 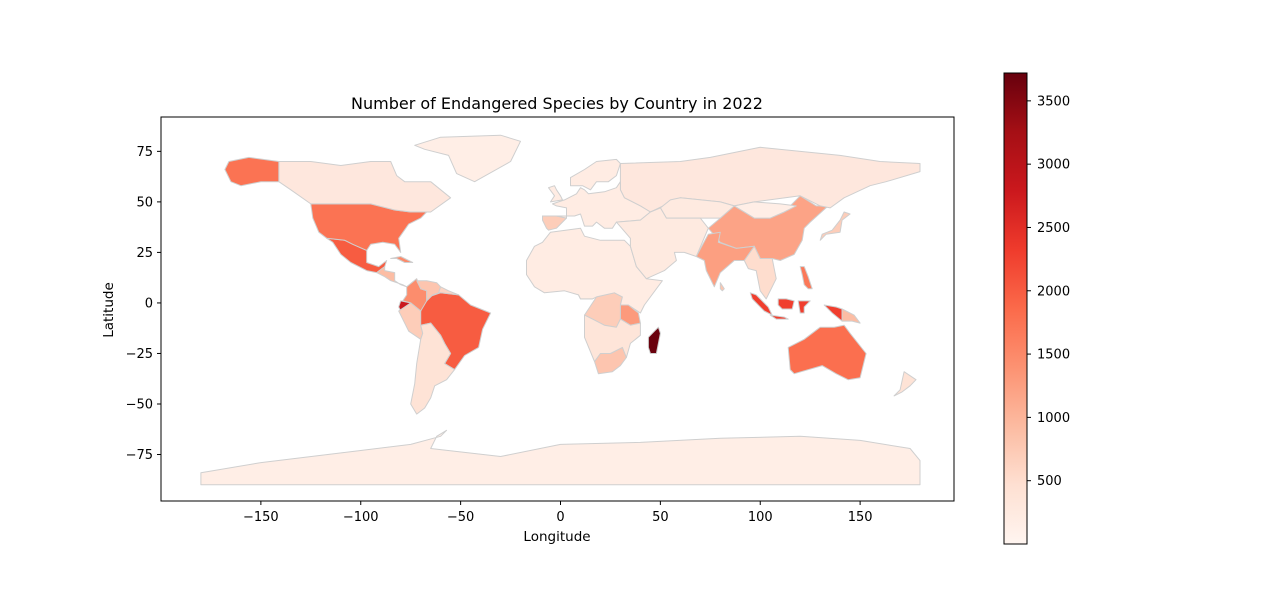 What do you see at coordinates (660, 517) in the screenshot?
I see `x-tick-label: 50` at bounding box center [660, 517].